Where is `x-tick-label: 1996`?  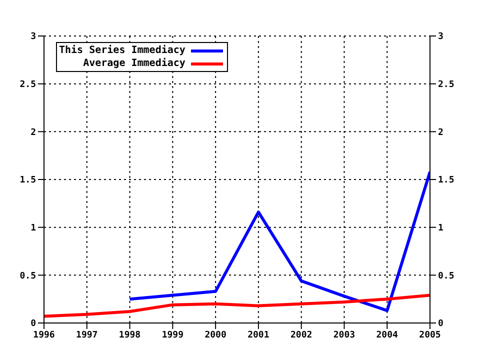 x-tick-label: 1996 is located at coordinates (44, 335).